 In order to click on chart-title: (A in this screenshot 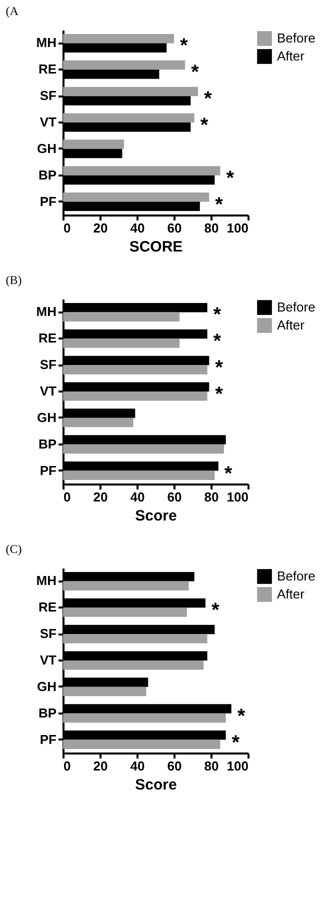, I will do `click(12, 11)`.